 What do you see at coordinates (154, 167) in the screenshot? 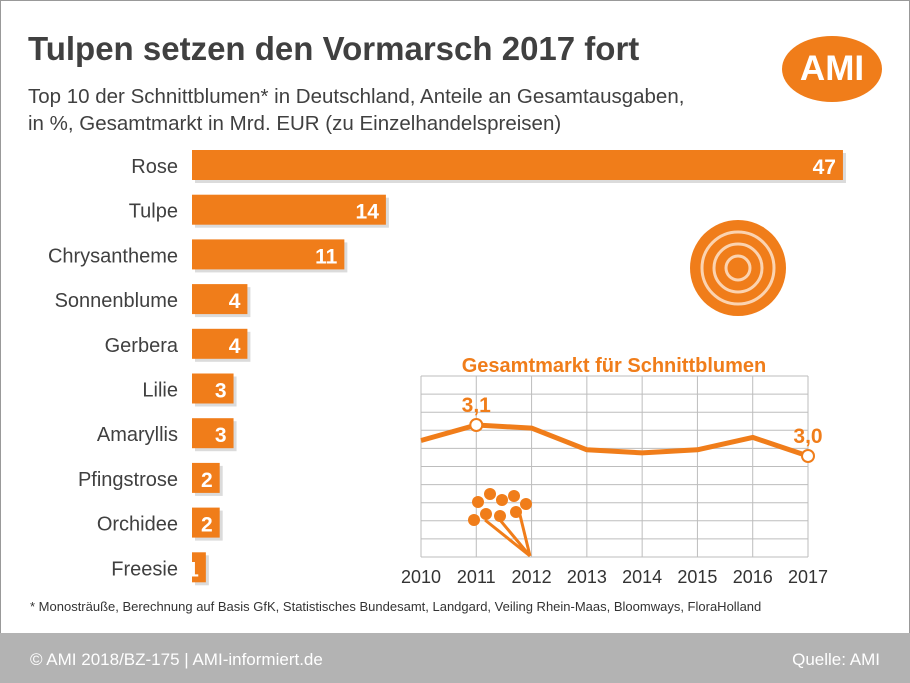
I see `bar-category-label: Rose` at bounding box center [154, 167].